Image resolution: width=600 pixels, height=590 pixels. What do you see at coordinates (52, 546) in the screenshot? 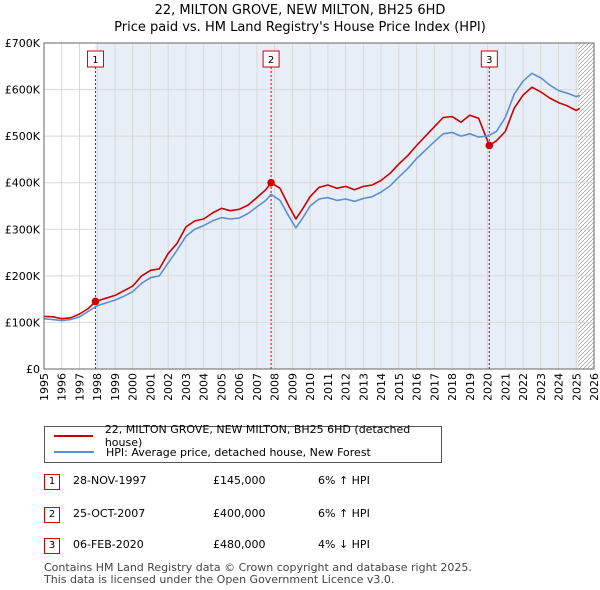
I see `sale-number-badge: 3` at bounding box center [52, 546].